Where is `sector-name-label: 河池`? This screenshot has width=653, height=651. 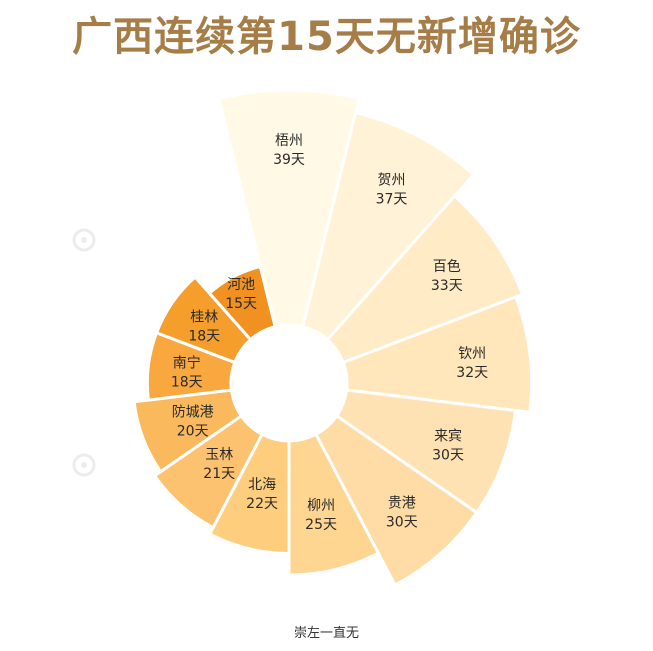
sector-name-label: 河池 is located at coordinates (241, 285).